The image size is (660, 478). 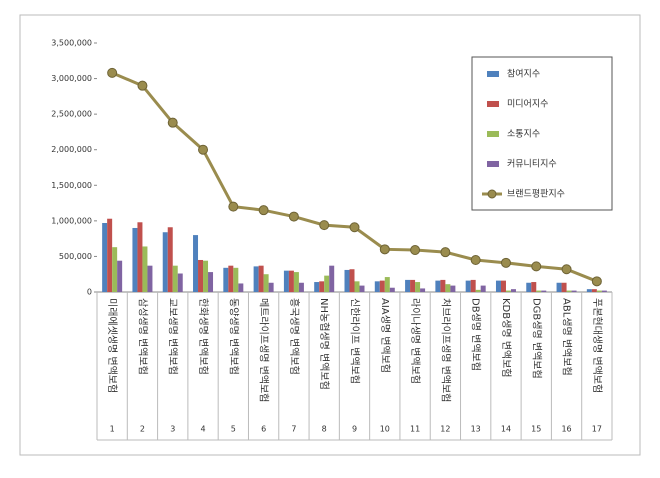 What do you see at coordinates (294, 336) in the screenshot?
I see `x-tick-label: 흥국생명 변액보험` at bounding box center [294, 336].